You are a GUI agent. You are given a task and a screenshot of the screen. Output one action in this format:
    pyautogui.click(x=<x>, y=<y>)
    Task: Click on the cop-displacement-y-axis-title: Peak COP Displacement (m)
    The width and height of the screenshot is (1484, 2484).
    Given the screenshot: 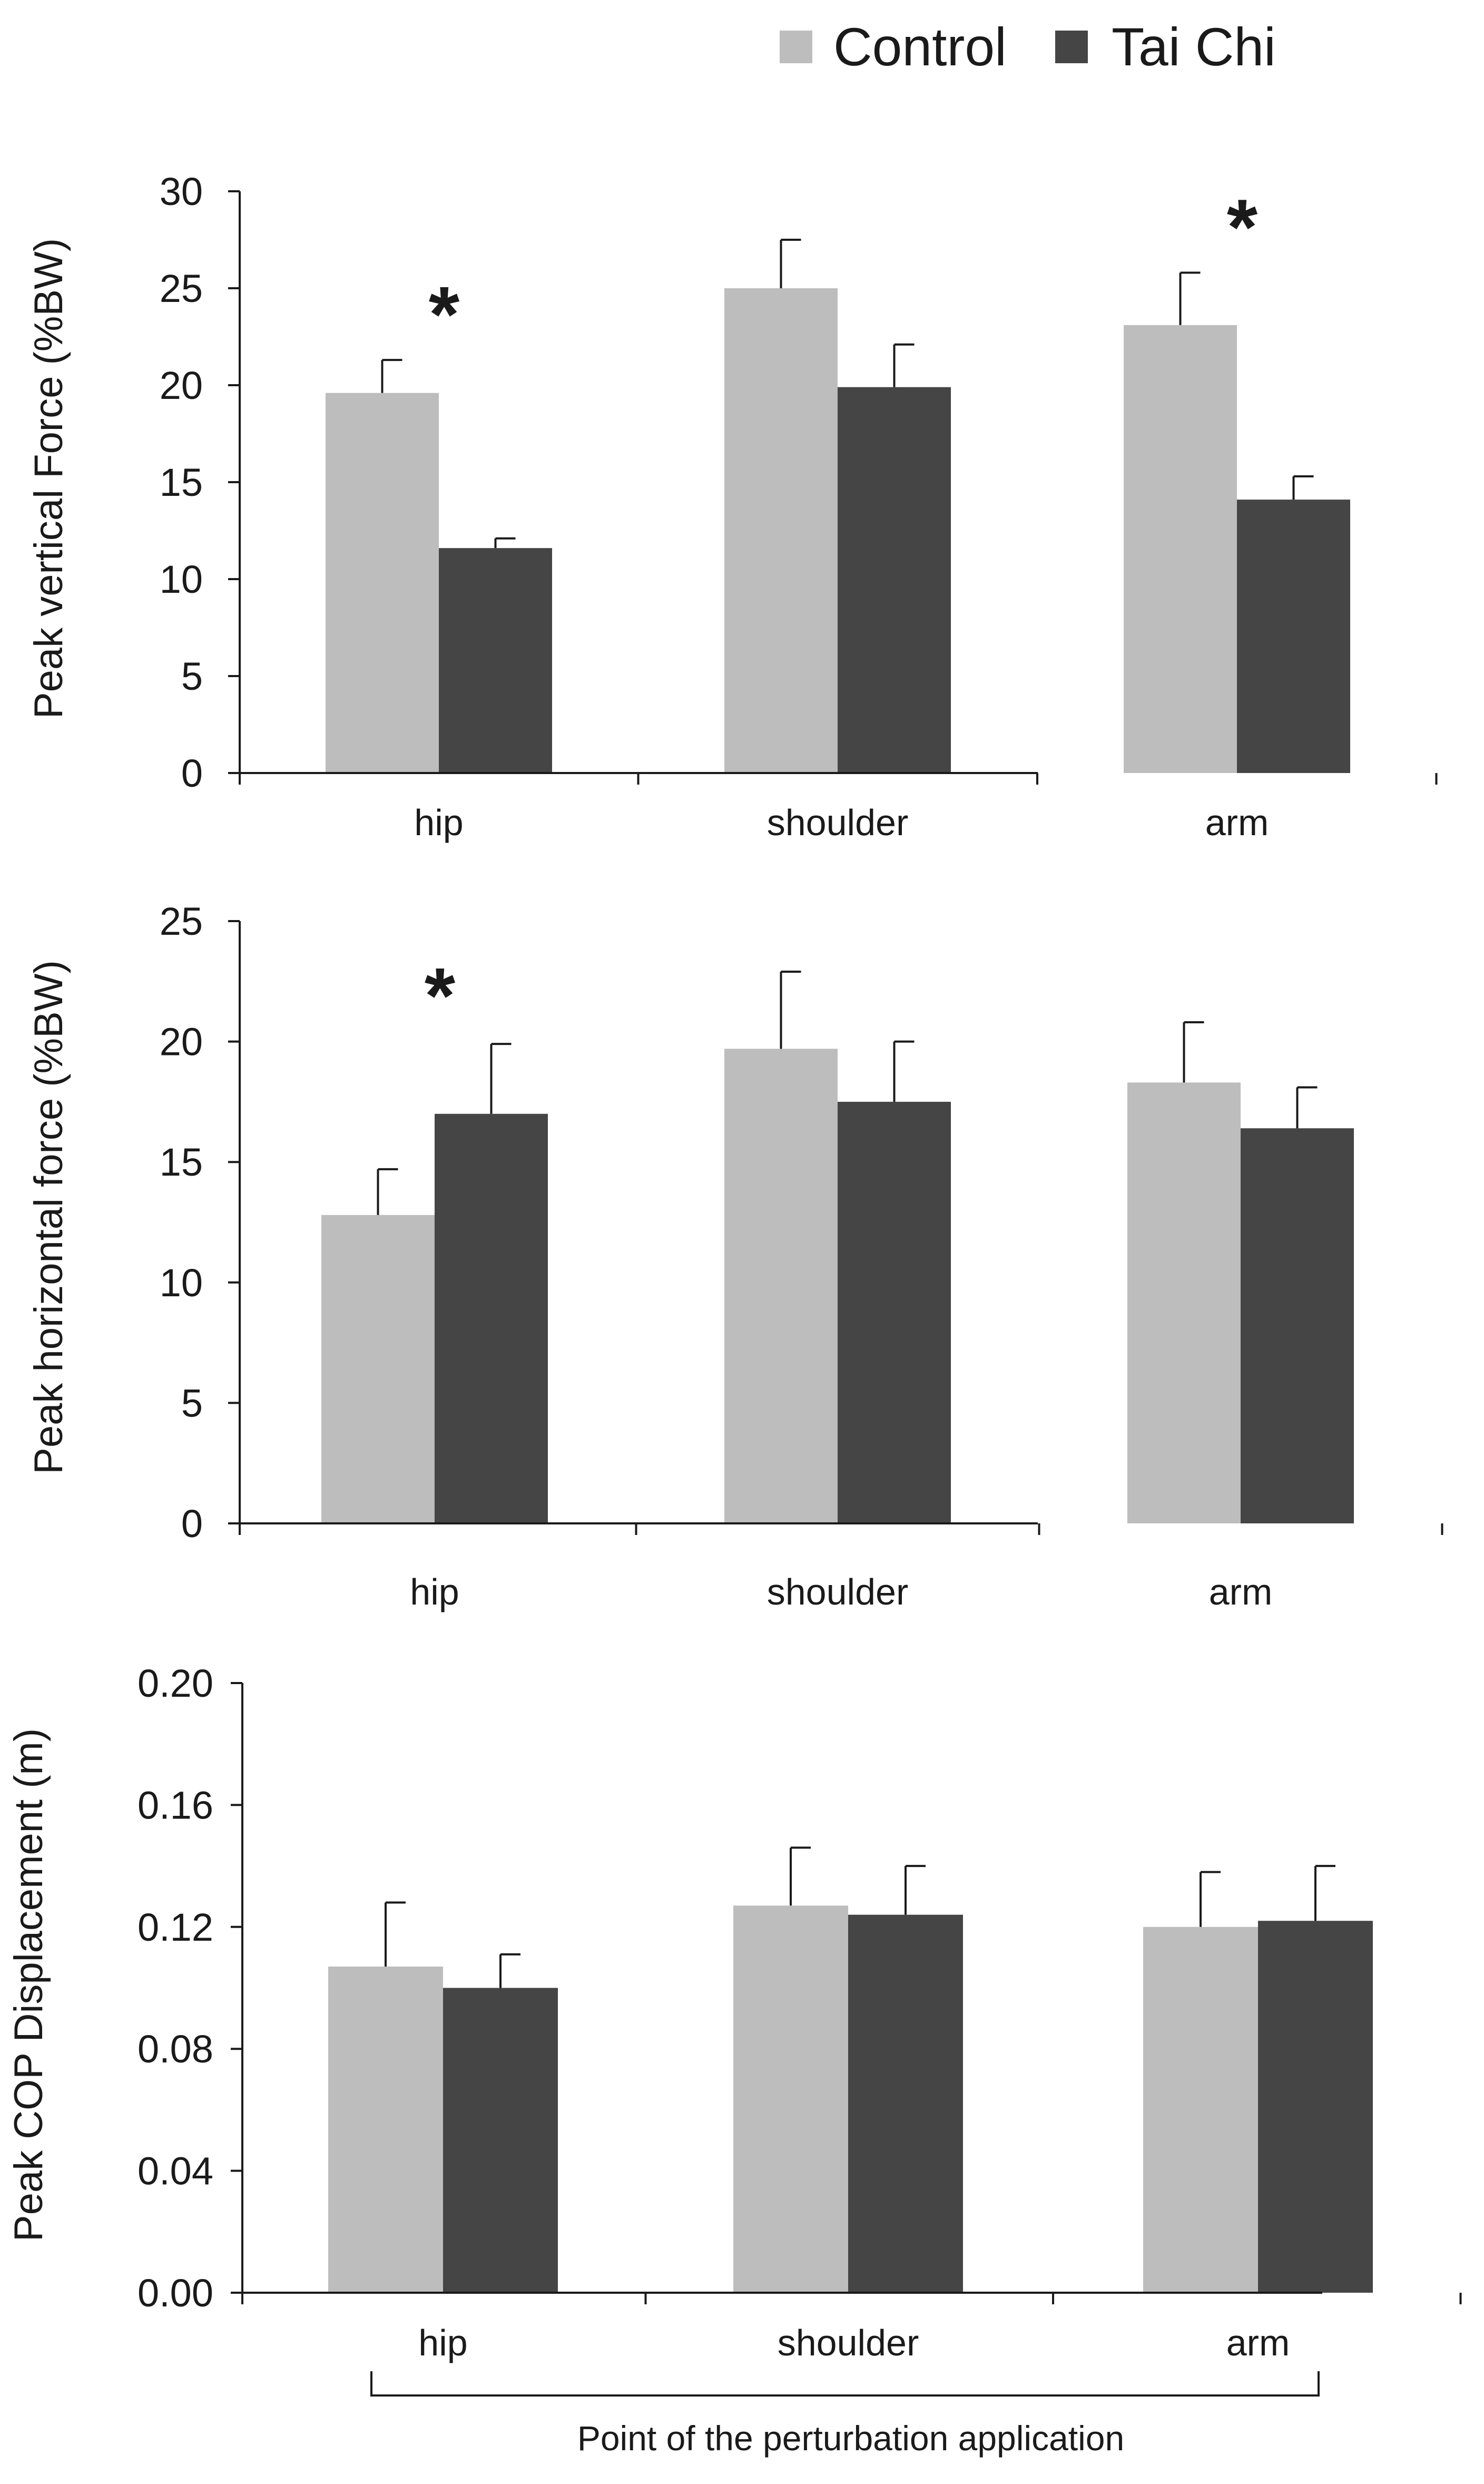 What is the action you would take?
    pyautogui.click(x=28, y=1985)
    